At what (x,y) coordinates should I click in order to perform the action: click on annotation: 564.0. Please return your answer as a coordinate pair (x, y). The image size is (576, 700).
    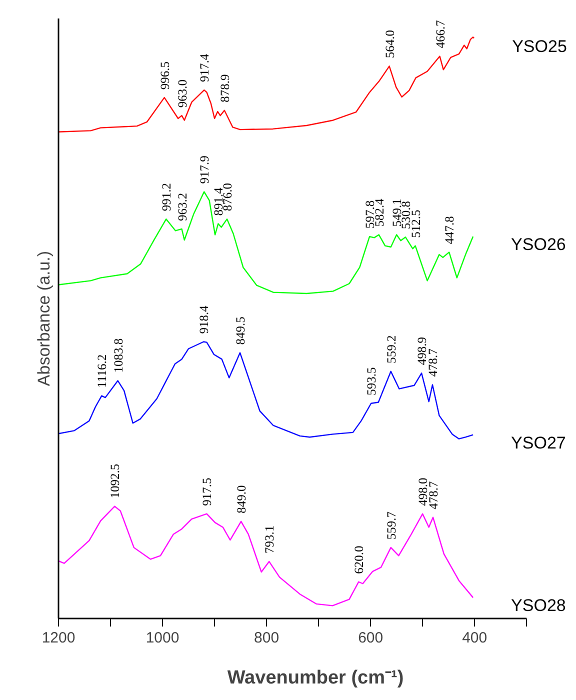
    Looking at the image, I should click on (389, 44).